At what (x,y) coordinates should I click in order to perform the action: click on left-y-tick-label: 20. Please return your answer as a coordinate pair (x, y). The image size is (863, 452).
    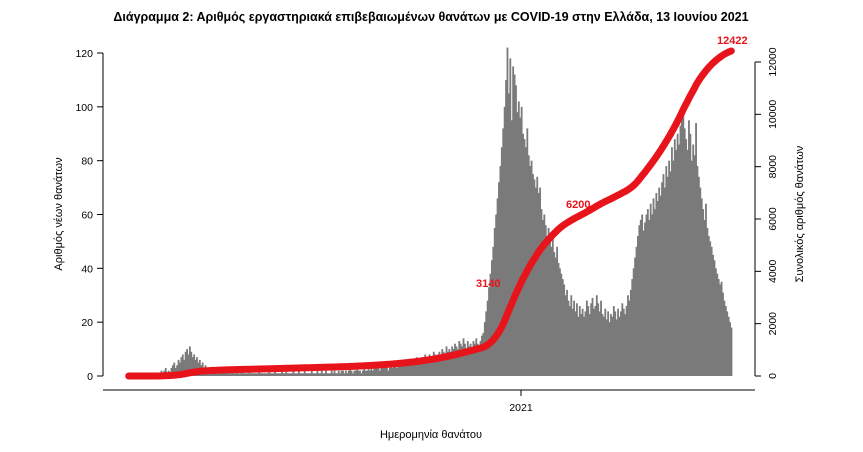
    Looking at the image, I should click on (87, 323).